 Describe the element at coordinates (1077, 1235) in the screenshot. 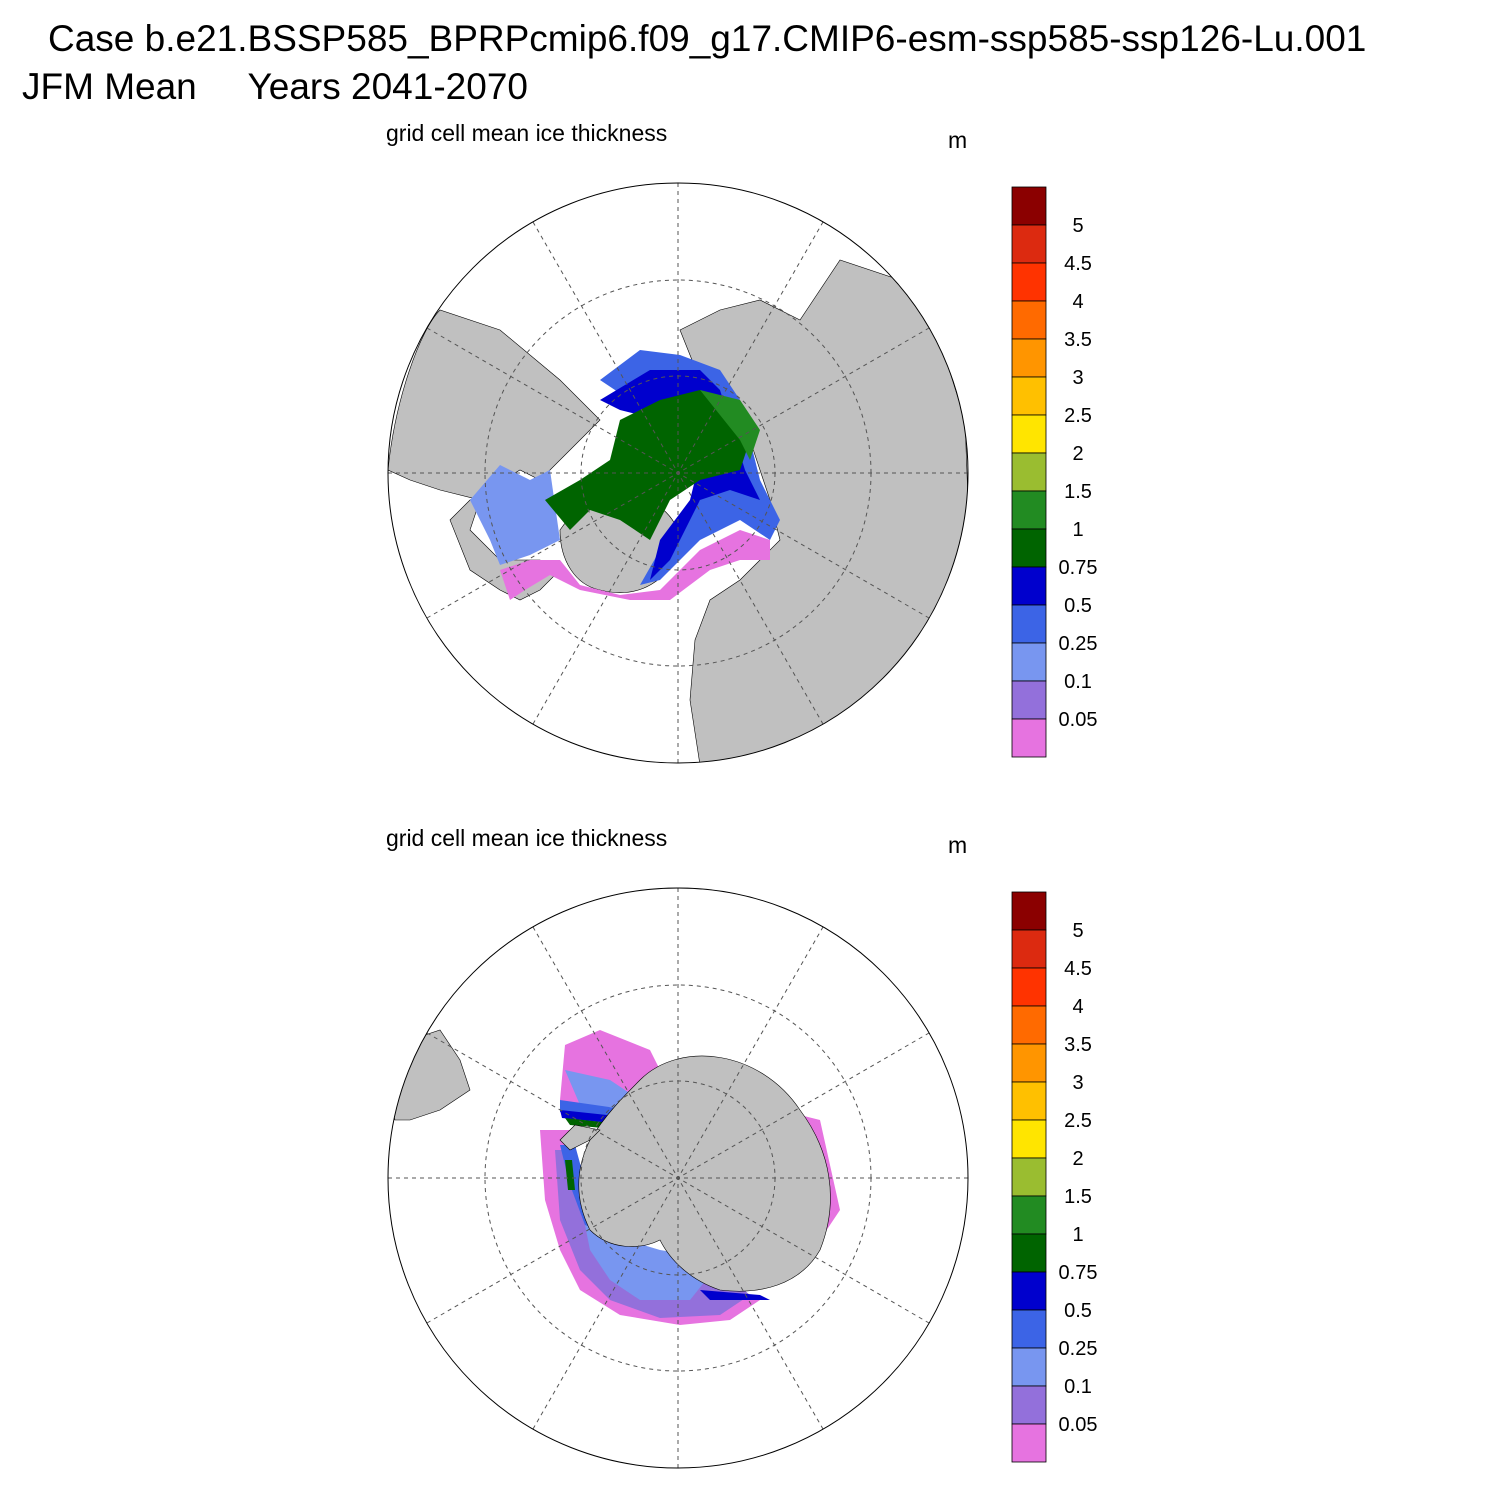

I see `south-colorbar-label: 1` at that location.